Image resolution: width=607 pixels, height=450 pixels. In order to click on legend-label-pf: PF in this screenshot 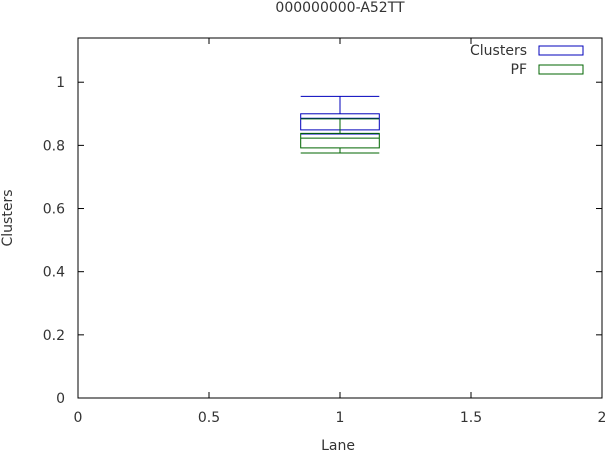, I will do `click(519, 70)`.